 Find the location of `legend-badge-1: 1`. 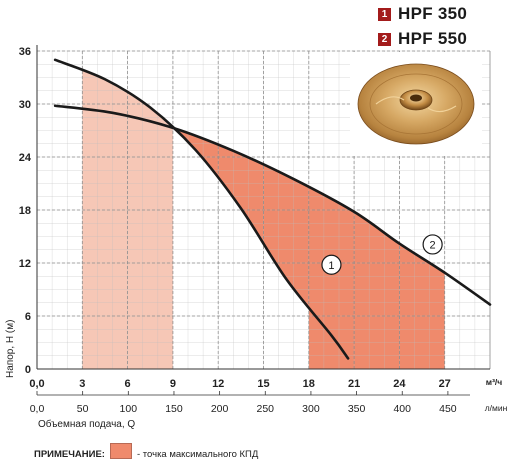

legend-badge-1: 1 is located at coordinates (384, 14).